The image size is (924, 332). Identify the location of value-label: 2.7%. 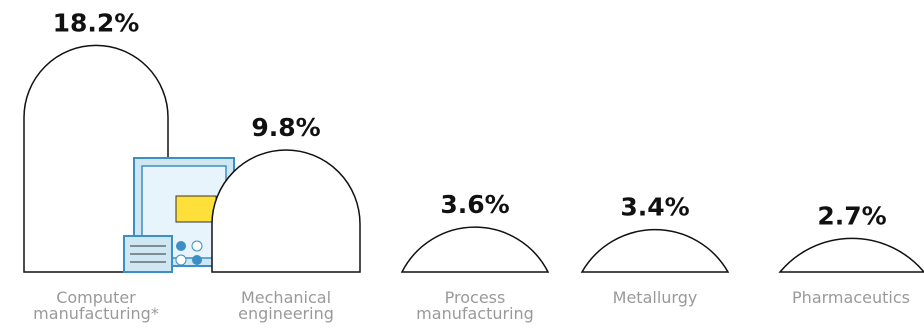
(851, 215).